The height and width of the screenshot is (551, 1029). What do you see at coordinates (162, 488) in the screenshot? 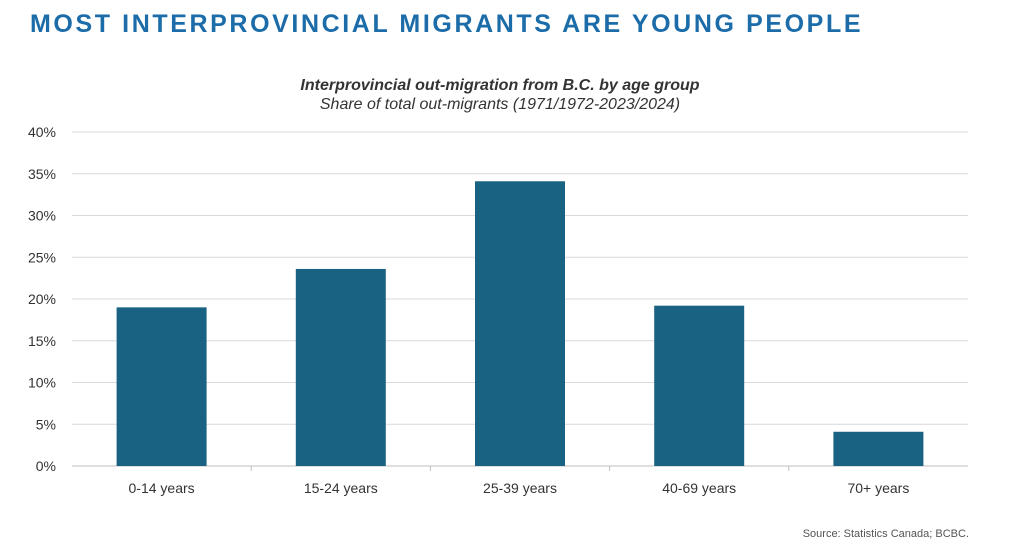
I see `x-tick-label: 0-14 years` at bounding box center [162, 488].